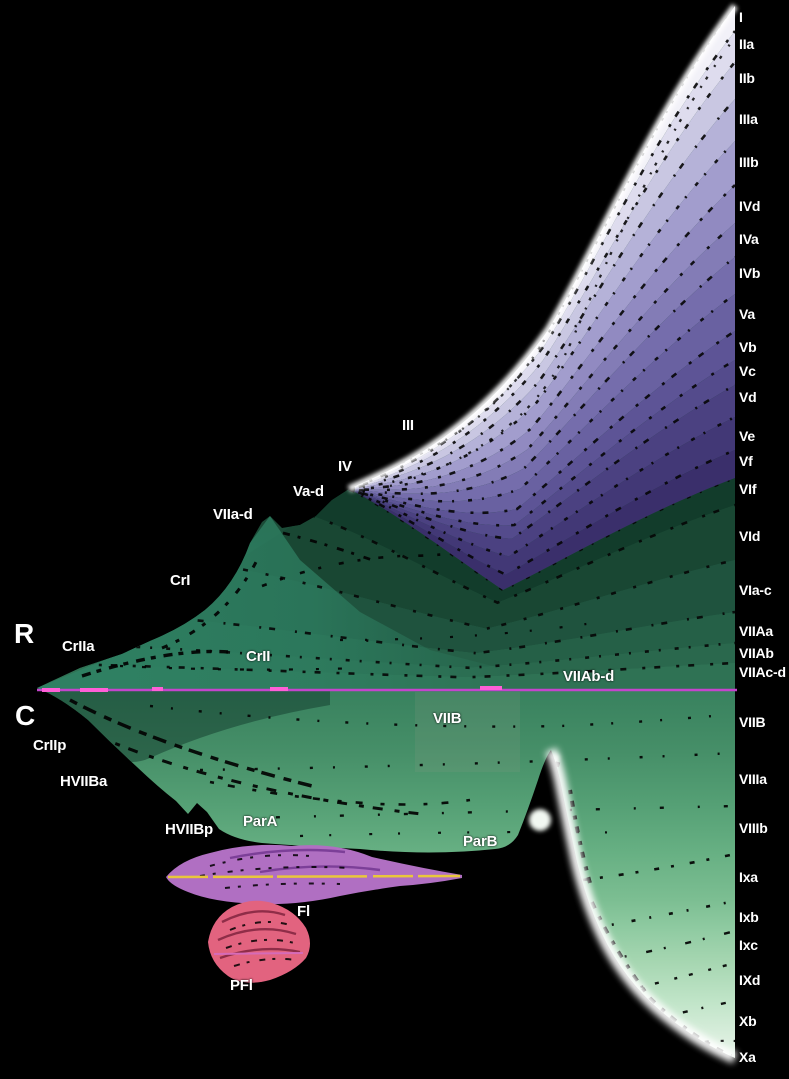 This screenshot has height=1079, width=789. I want to click on lobule-label-VIIB: VIIB, so click(752, 722).